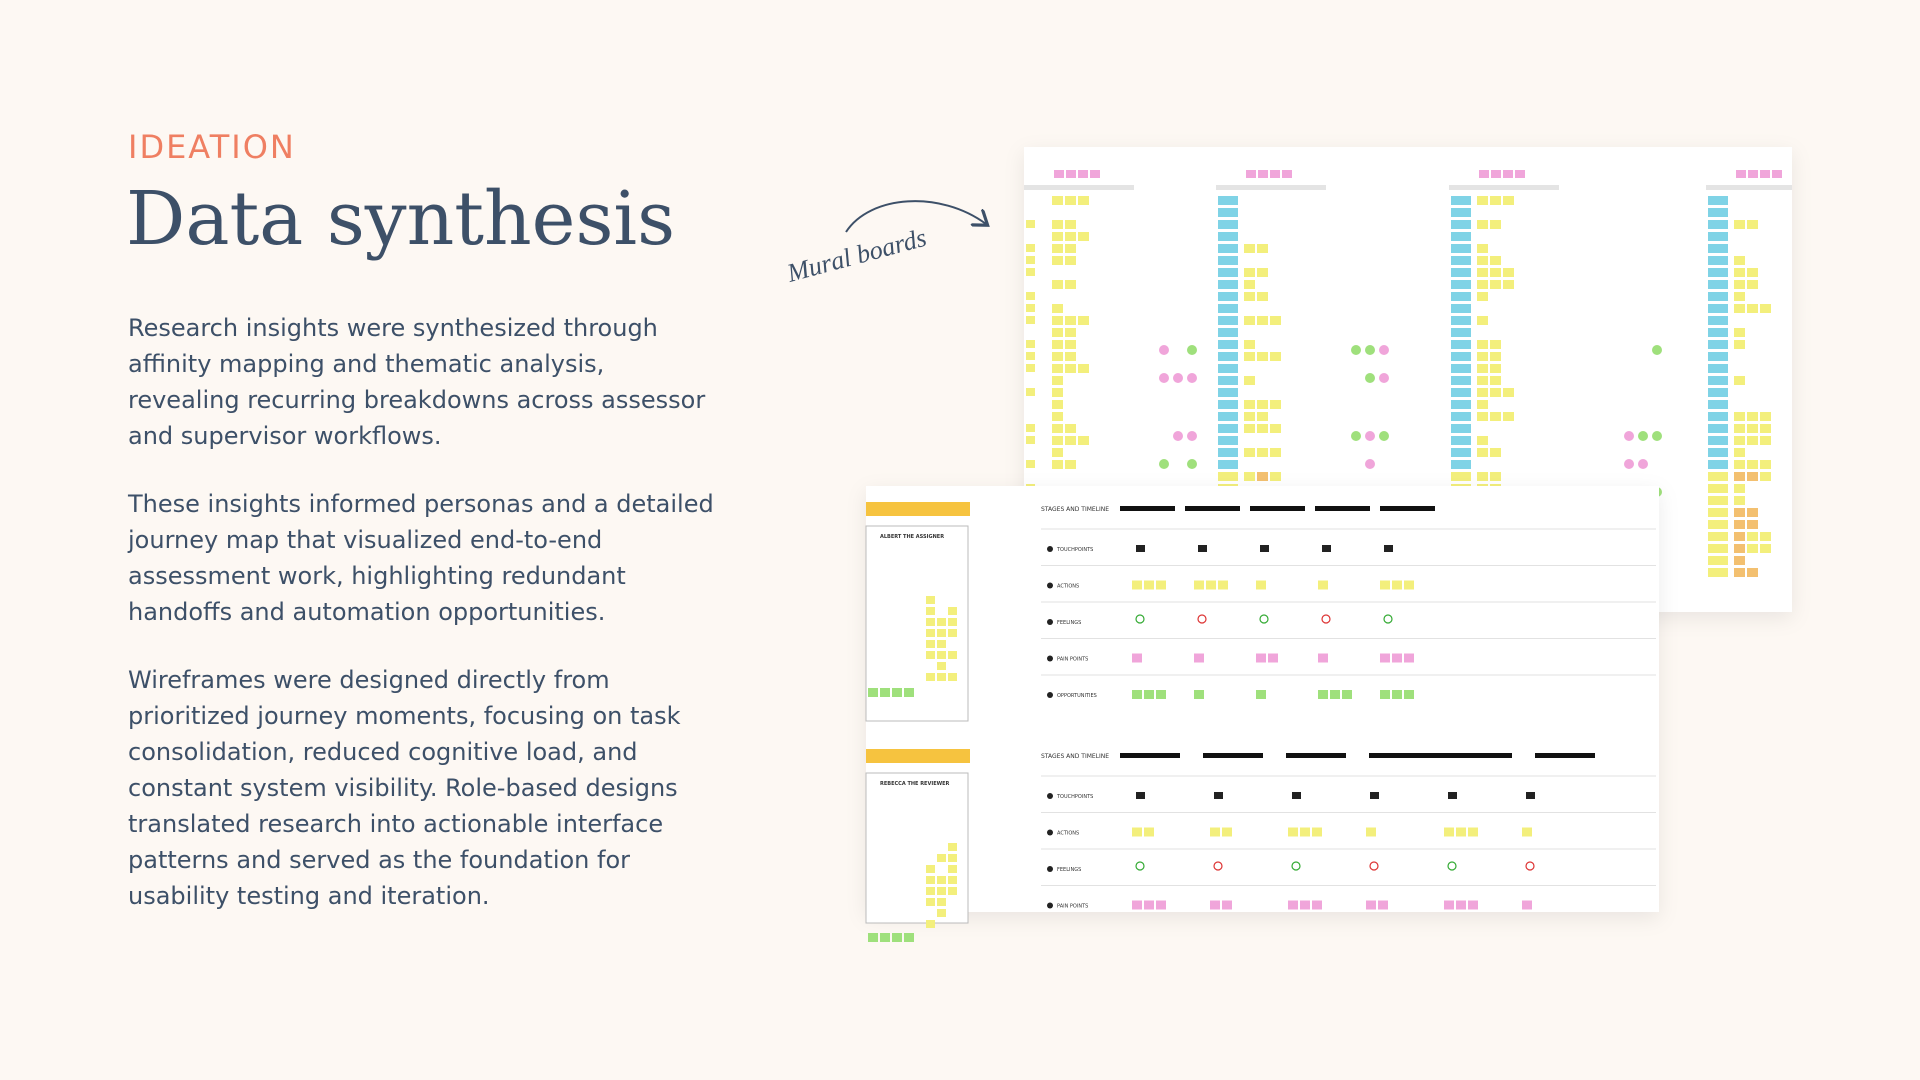  Describe the element at coordinates (1075, 509) in the screenshot. I see `stages-label: STAGES AND TIMELINE` at that location.